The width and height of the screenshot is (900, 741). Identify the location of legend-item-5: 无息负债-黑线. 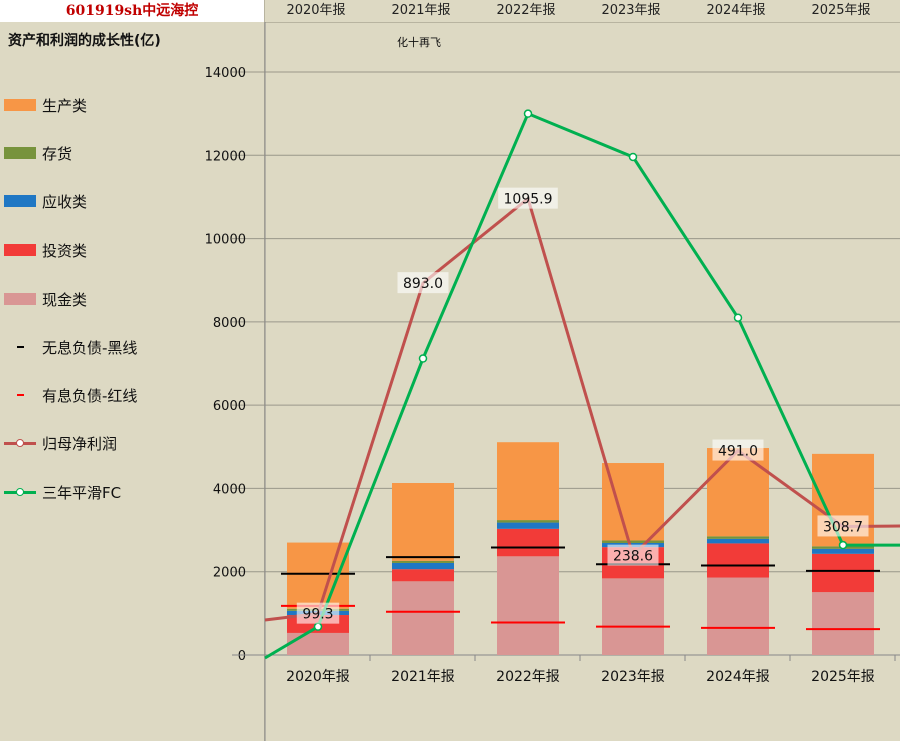
(70, 347).